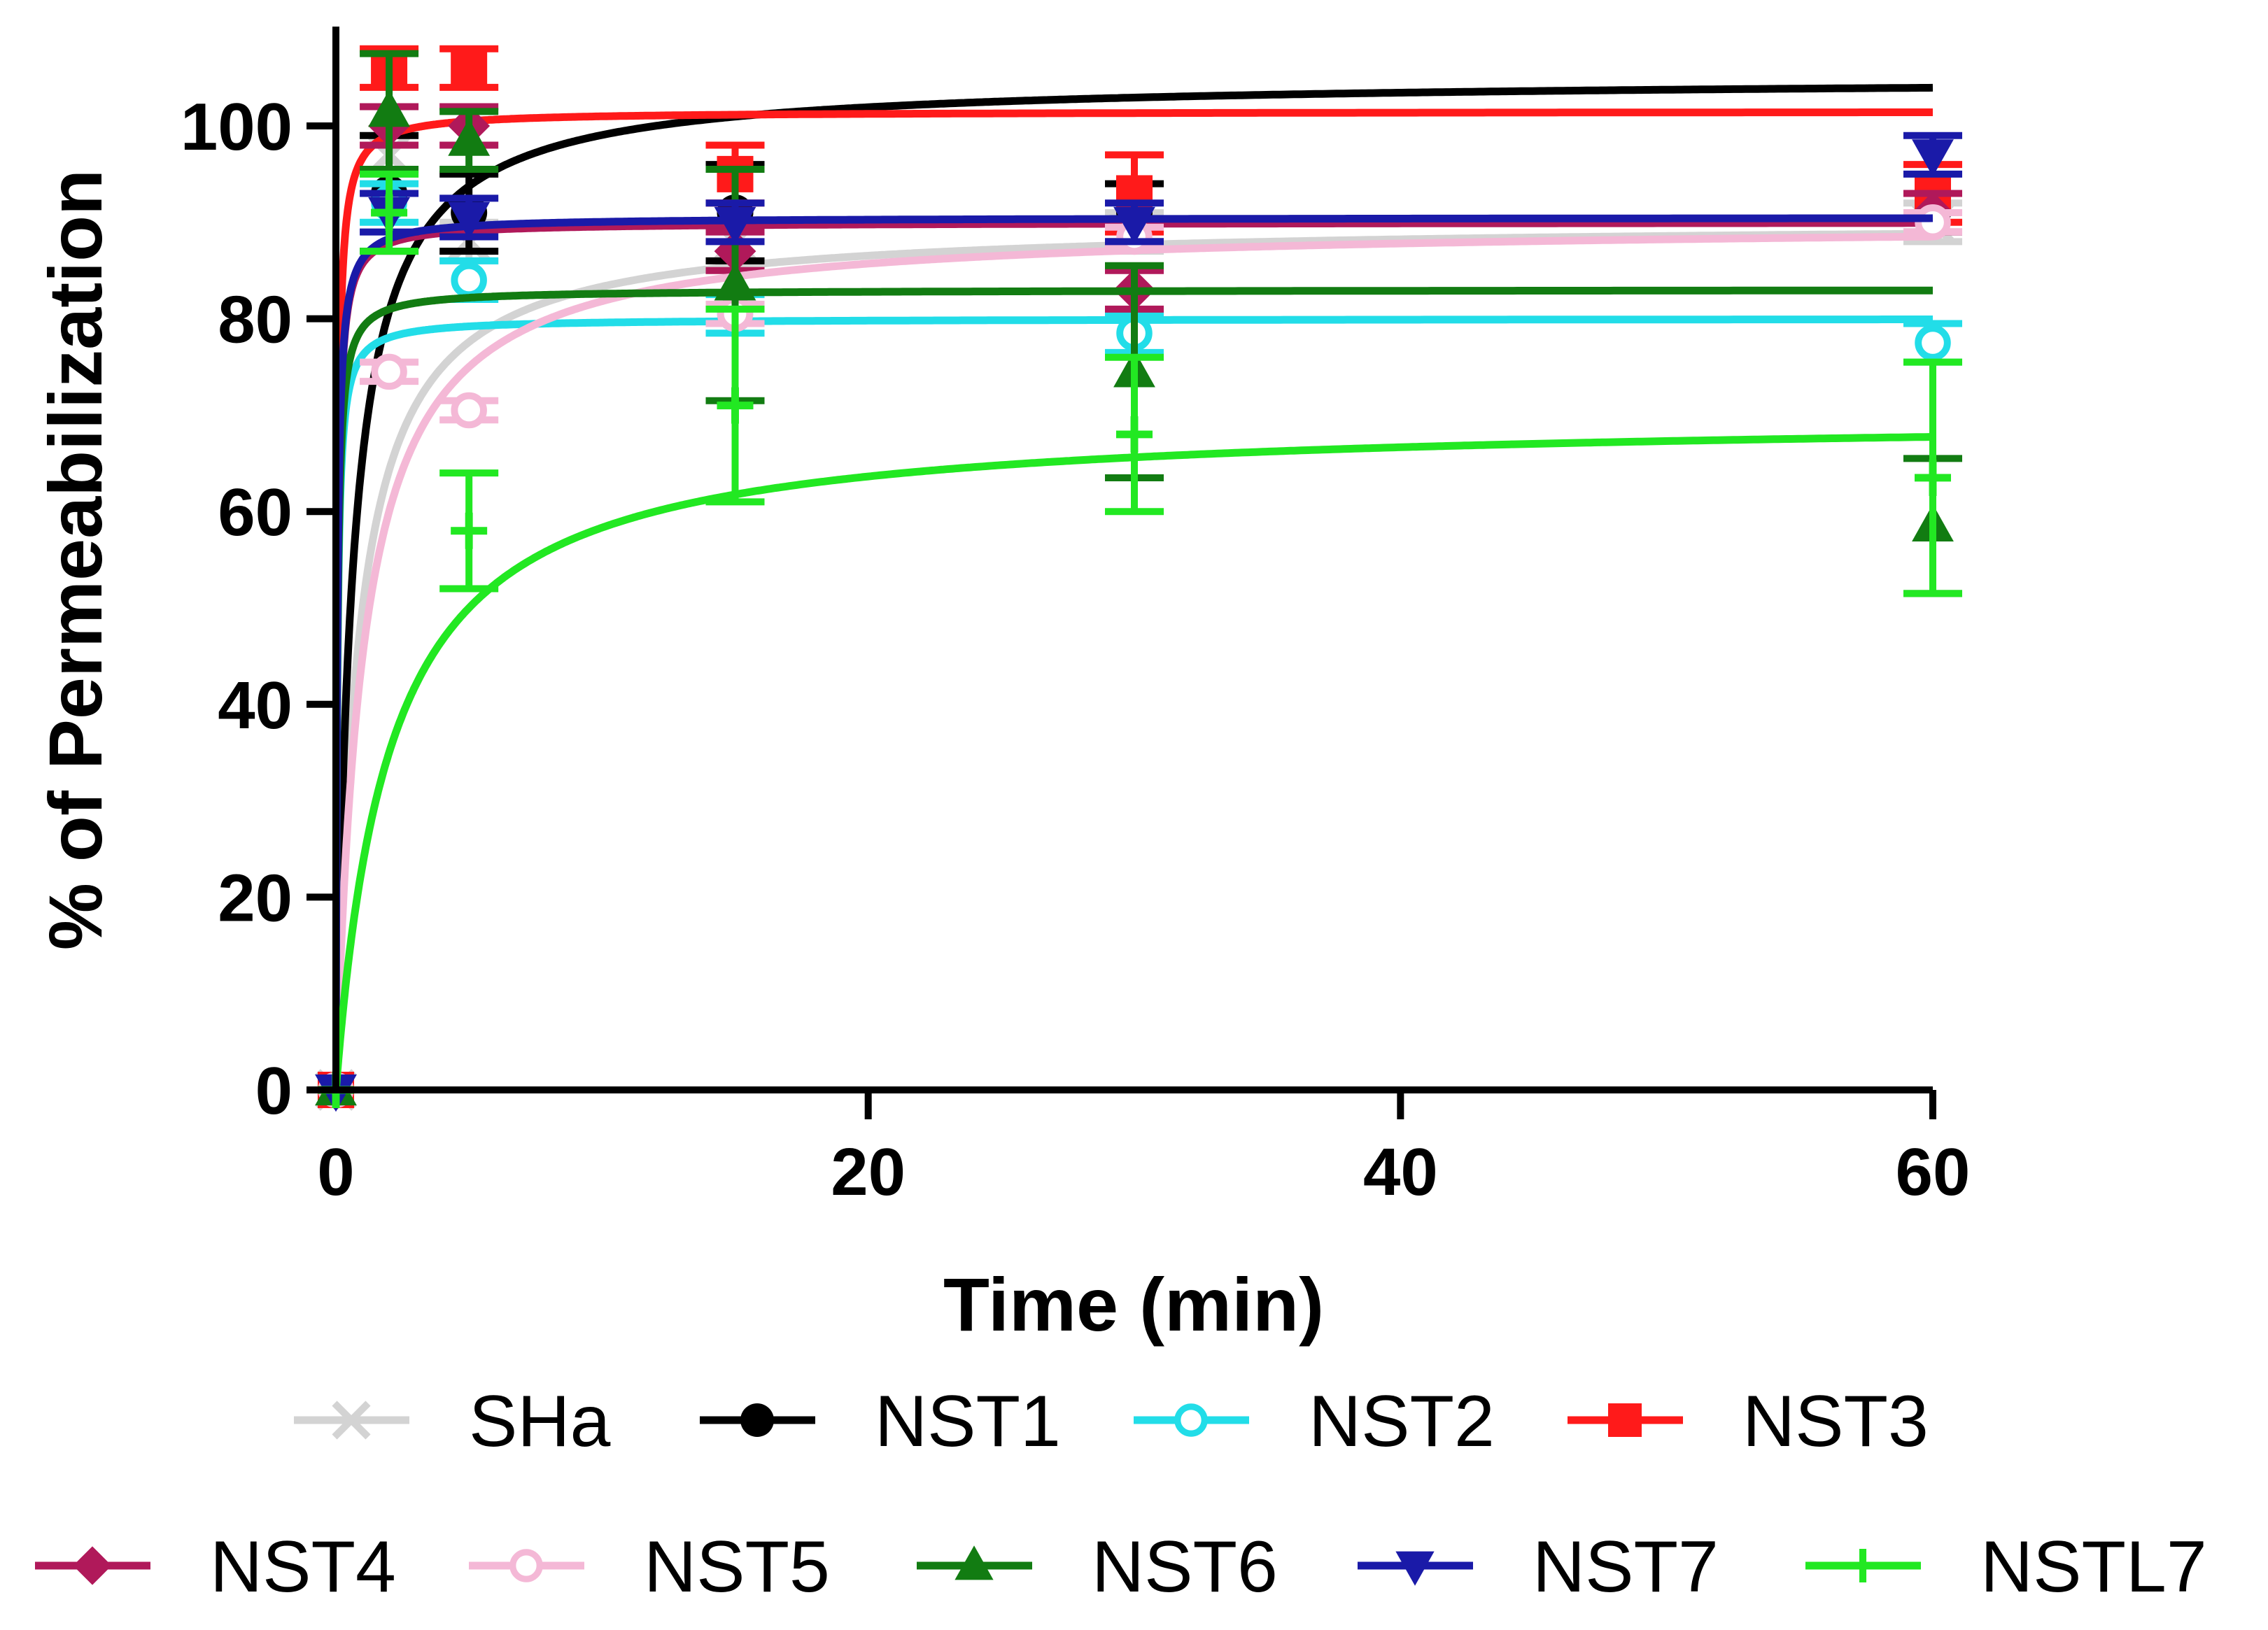 The height and width of the screenshot is (1630, 2268). Describe the element at coordinates (1191, 1420) in the screenshot. I see `legend-marker-nst2` at that location.